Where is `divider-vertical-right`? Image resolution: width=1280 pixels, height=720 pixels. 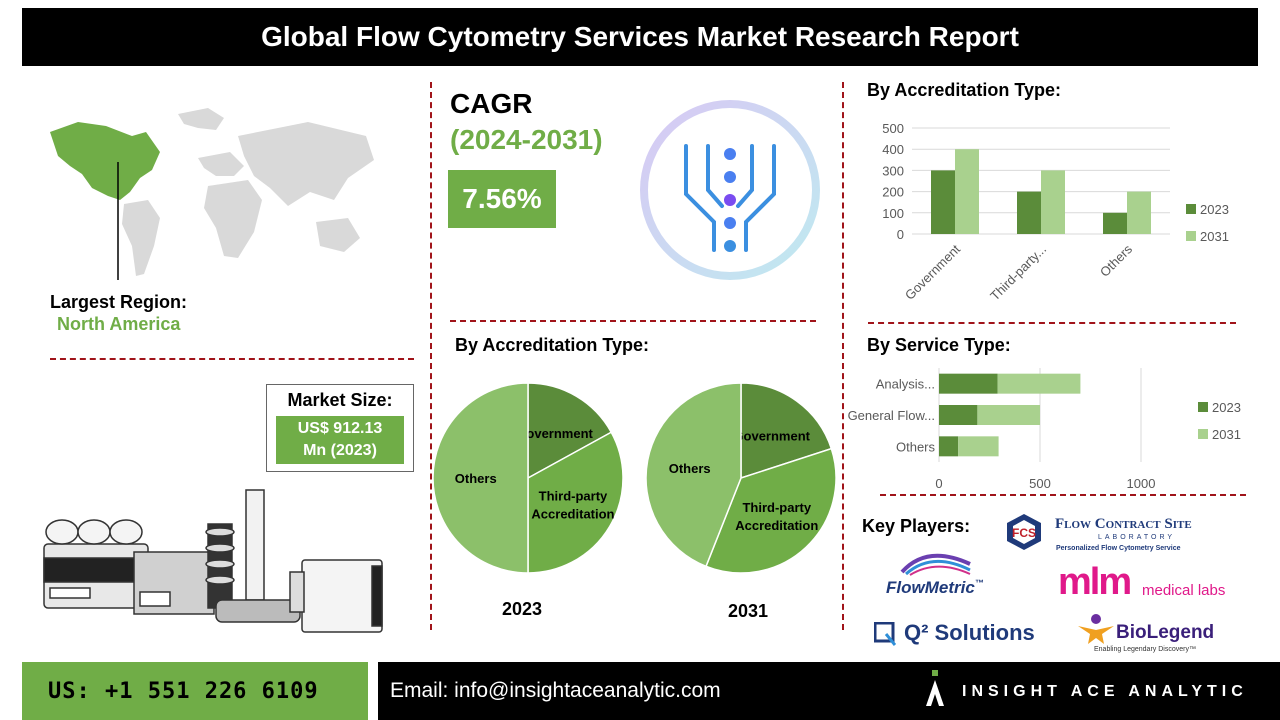 divider-vertical-right is located at coordinates (843, 356).